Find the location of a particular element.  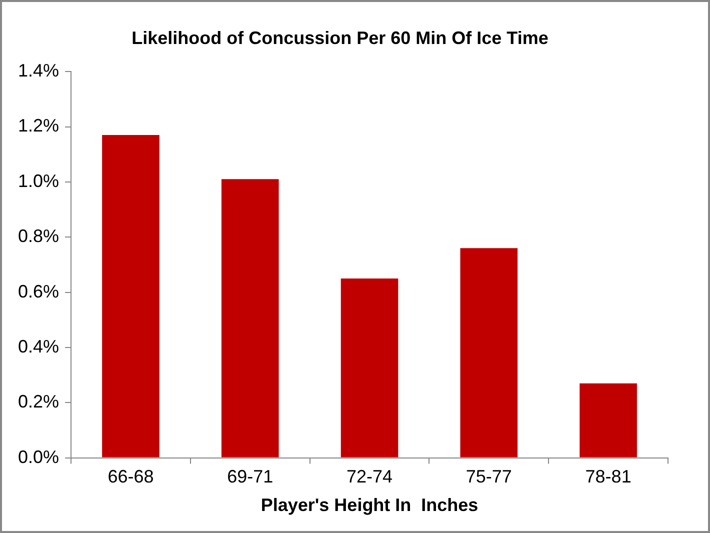

y-tick-label: 0.0% is located at coordinates (39, 456).